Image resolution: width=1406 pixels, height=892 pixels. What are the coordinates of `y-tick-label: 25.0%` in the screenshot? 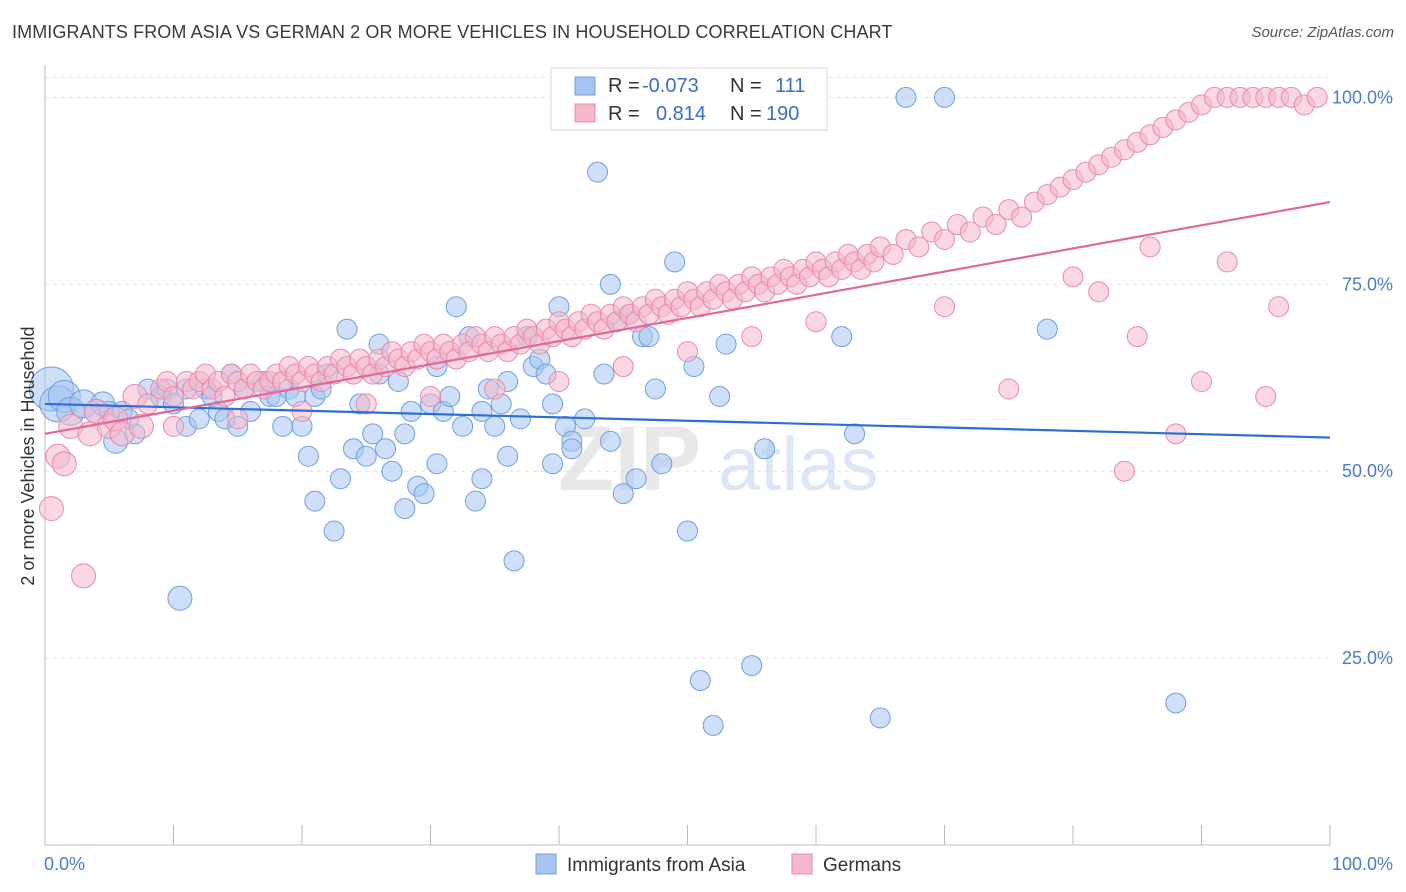 It's located at (1367, 658).